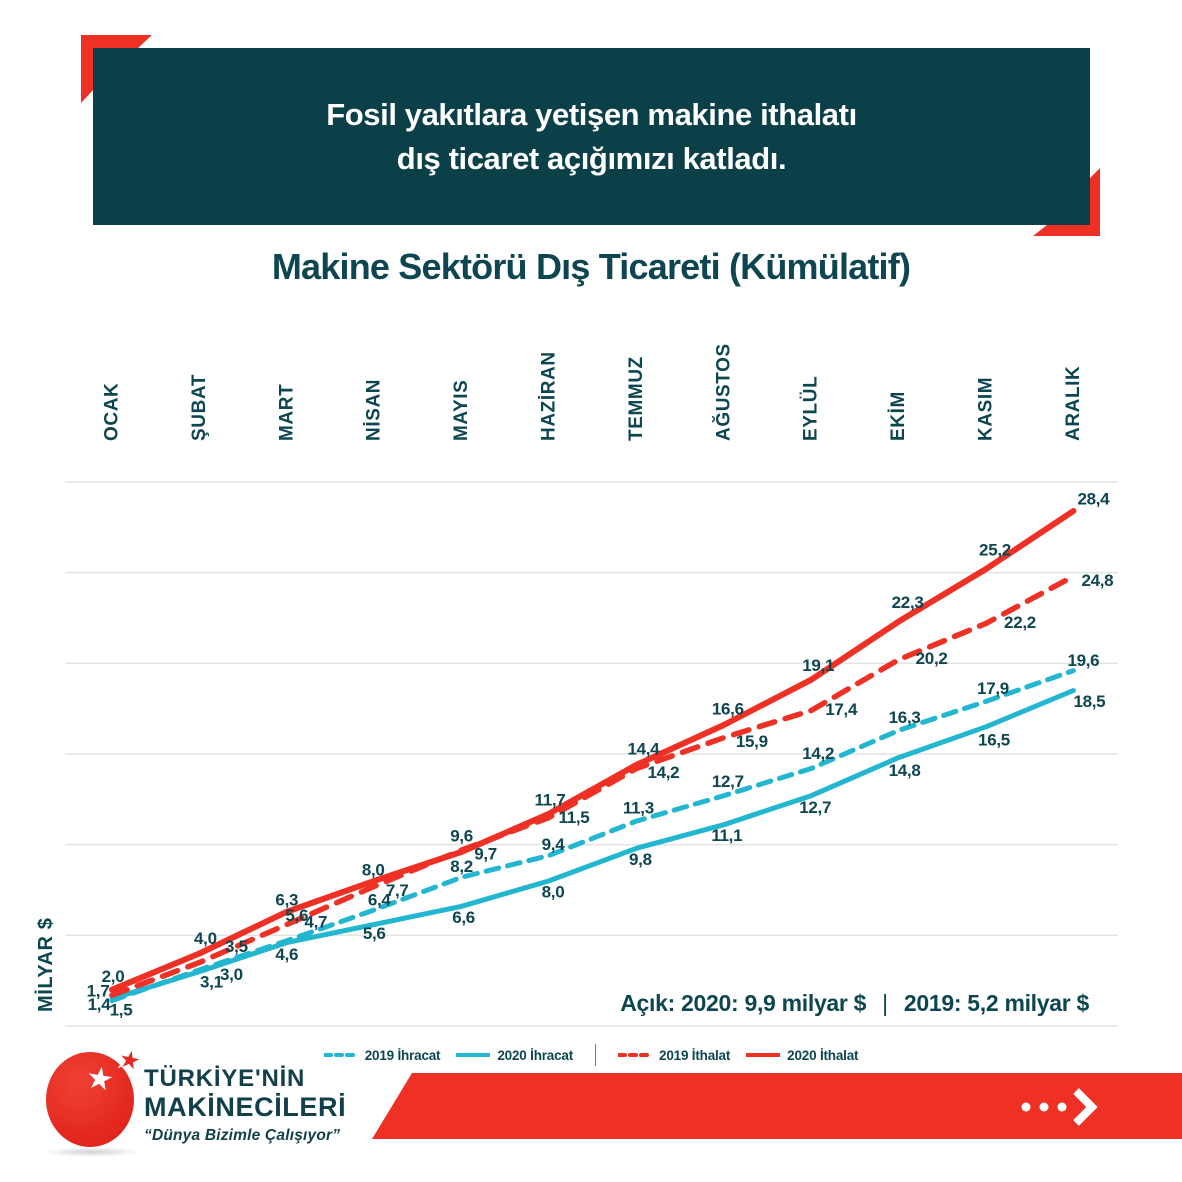 Image resolution: width=1182 pixels, height=1182 pixels. Describe the element at coordinates (380, 899) in the screenshot. I see `data-label: 6,4` at that location.